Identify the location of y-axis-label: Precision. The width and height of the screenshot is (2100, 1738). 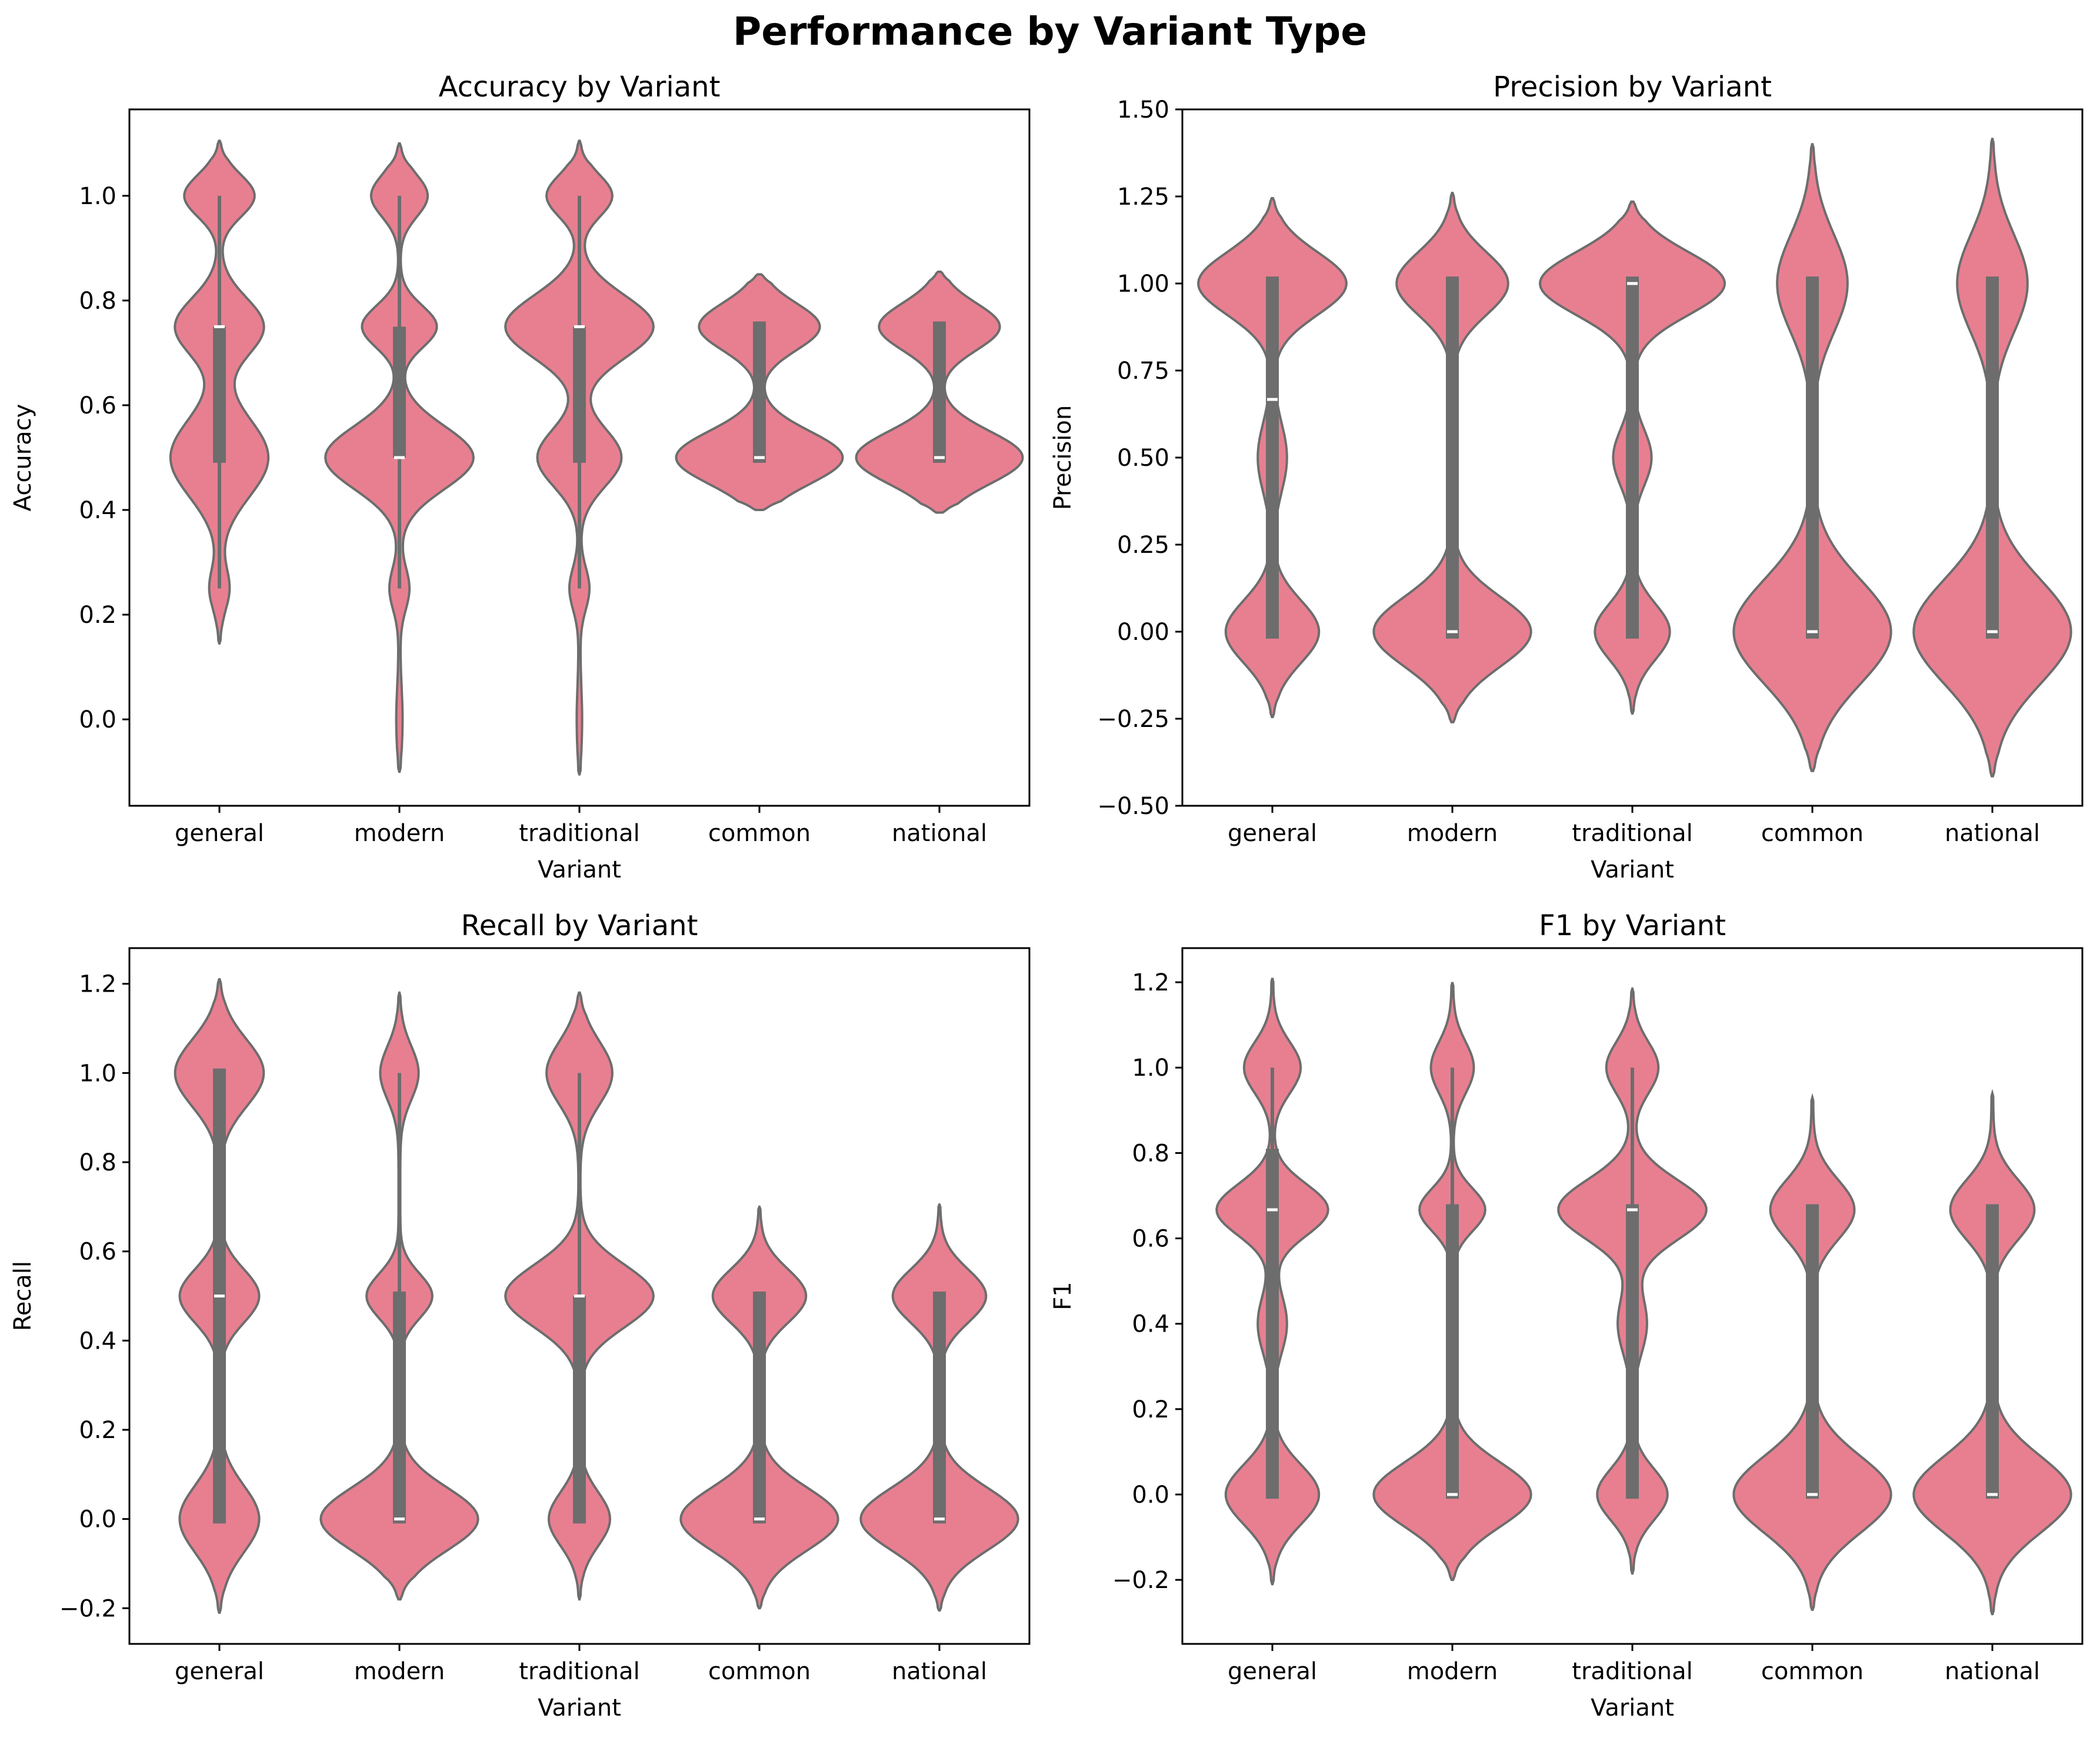
(1062, 457).